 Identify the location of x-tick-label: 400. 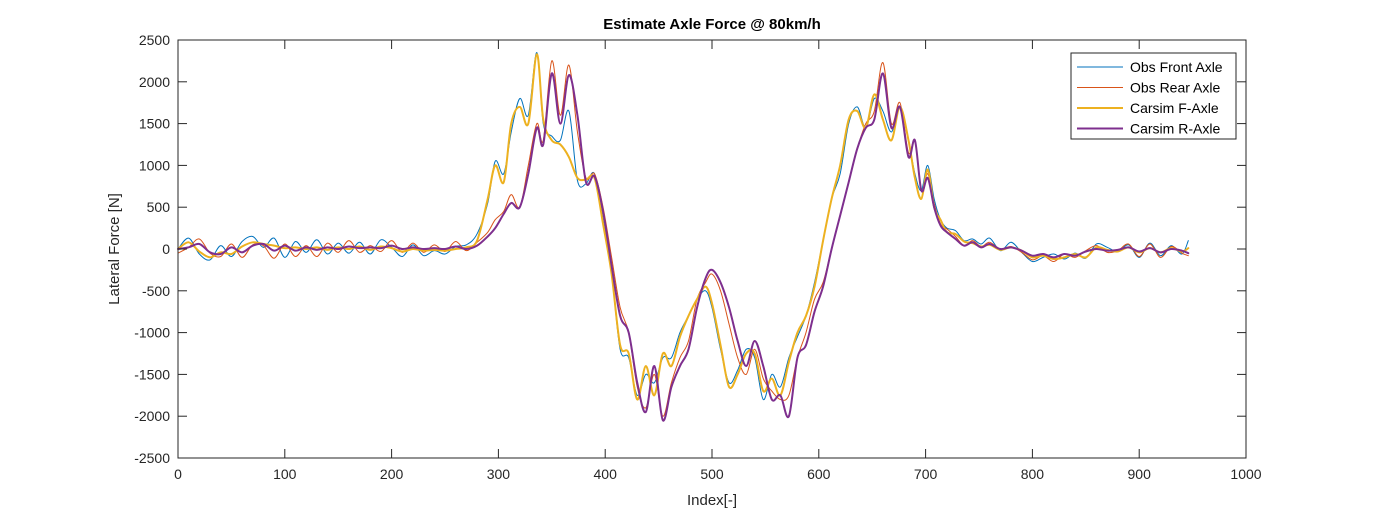
(606, 474).